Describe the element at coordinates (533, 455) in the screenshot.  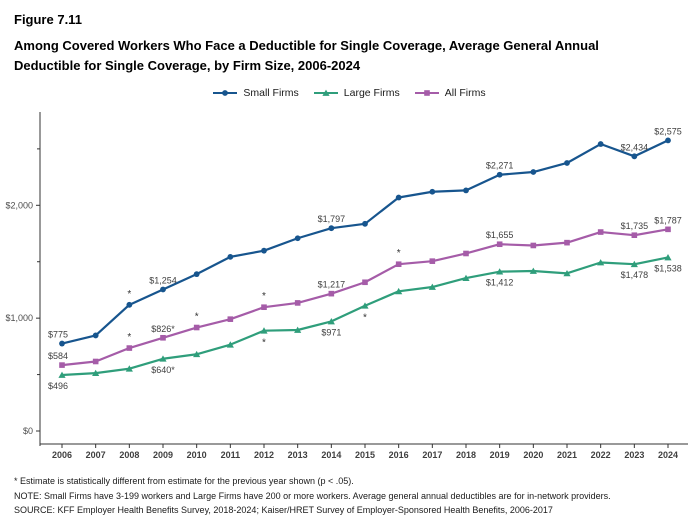
I see `x-tick-label: 2020` at that location.